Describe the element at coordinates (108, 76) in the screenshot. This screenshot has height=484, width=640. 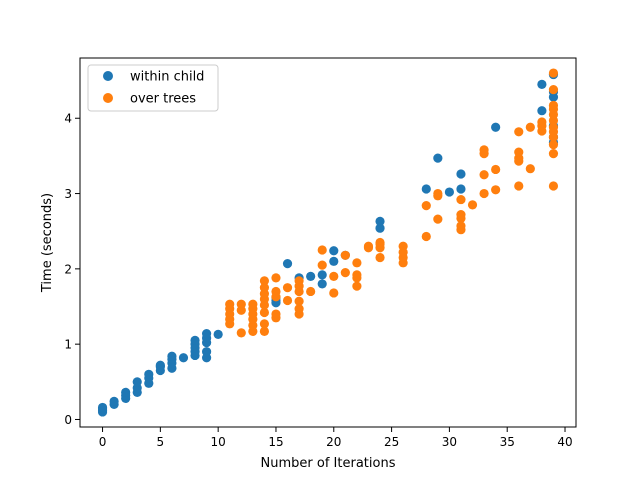
I see `legend-marker-within-child` at that location.